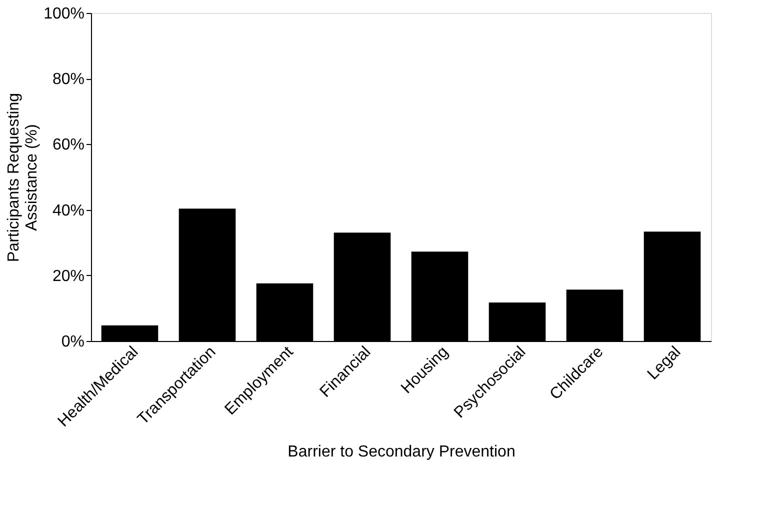  I want to click on y-tick-label: 60%, so click(68, 145).